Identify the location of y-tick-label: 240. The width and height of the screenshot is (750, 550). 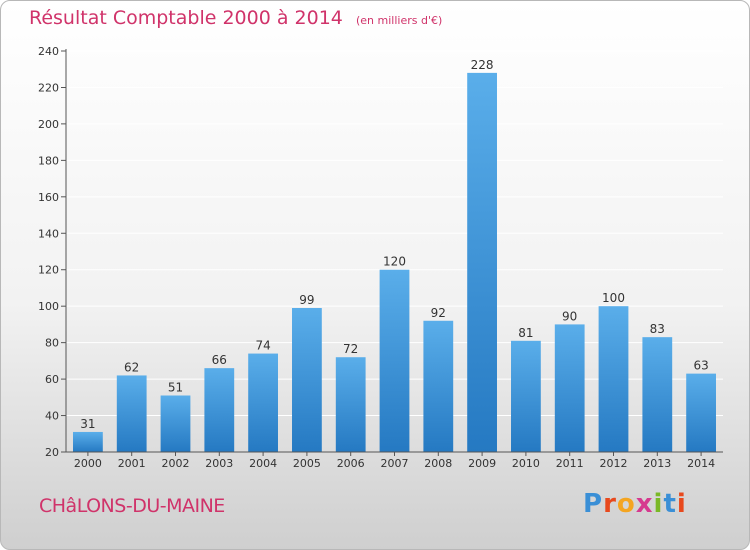
(48, 51).